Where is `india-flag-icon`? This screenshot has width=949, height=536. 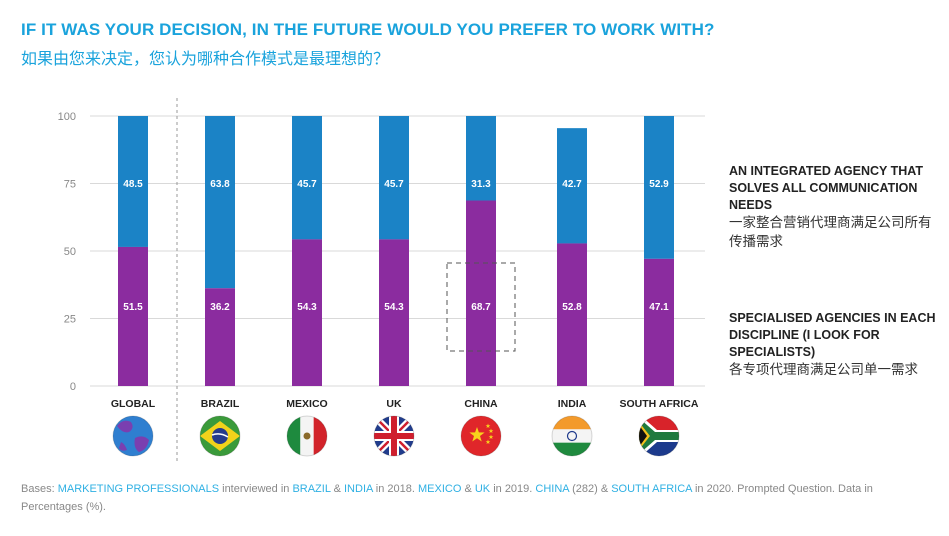 india-flag-icon is located at coordinates (572, 436).